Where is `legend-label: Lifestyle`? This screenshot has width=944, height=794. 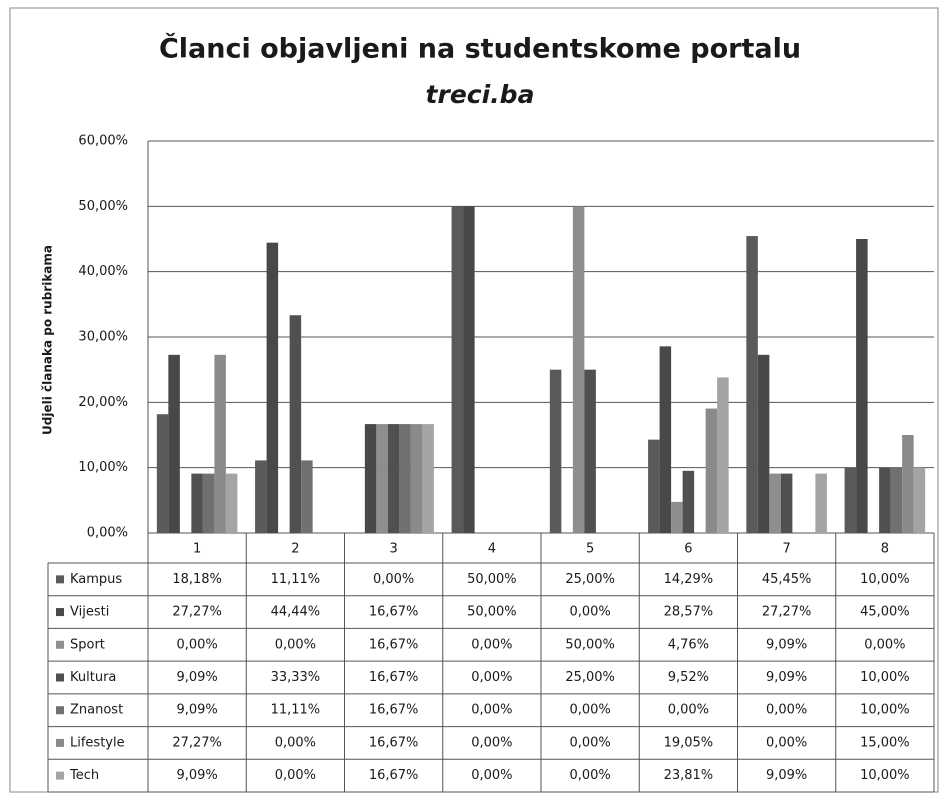
legend-label: Lifestyle is located at coordinates (97, 742).